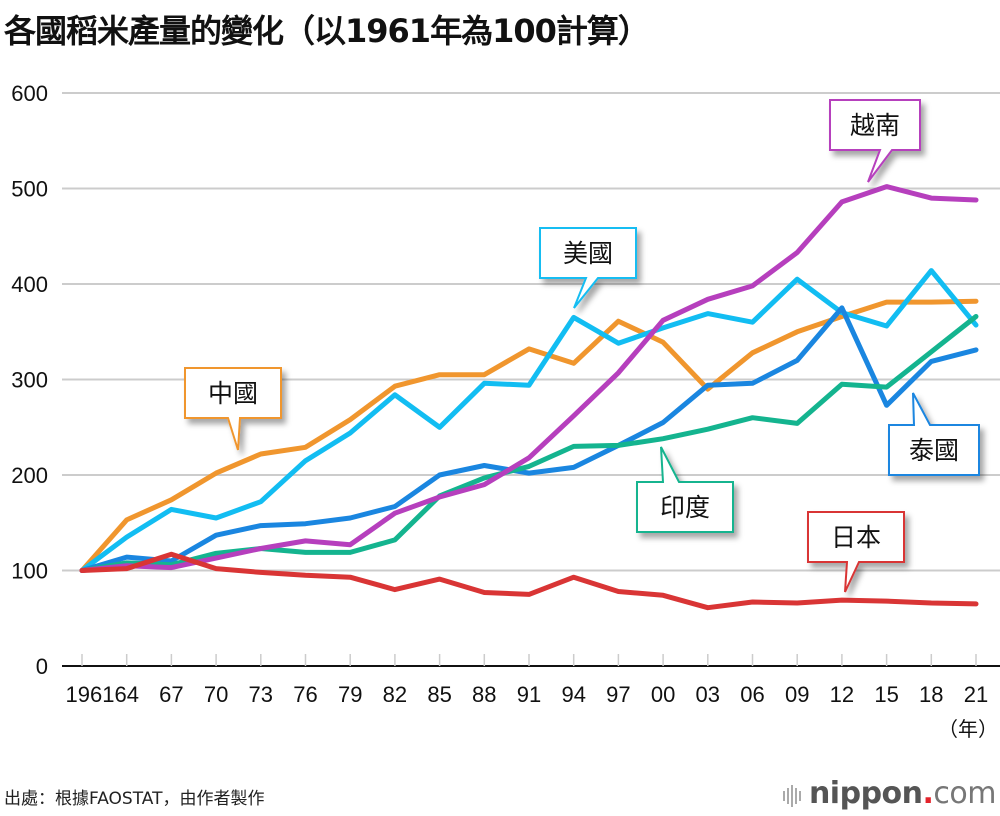  Describe the element at coordinates (395, 694) in the screenshot. I see `x-tick-label: 82` at that location.